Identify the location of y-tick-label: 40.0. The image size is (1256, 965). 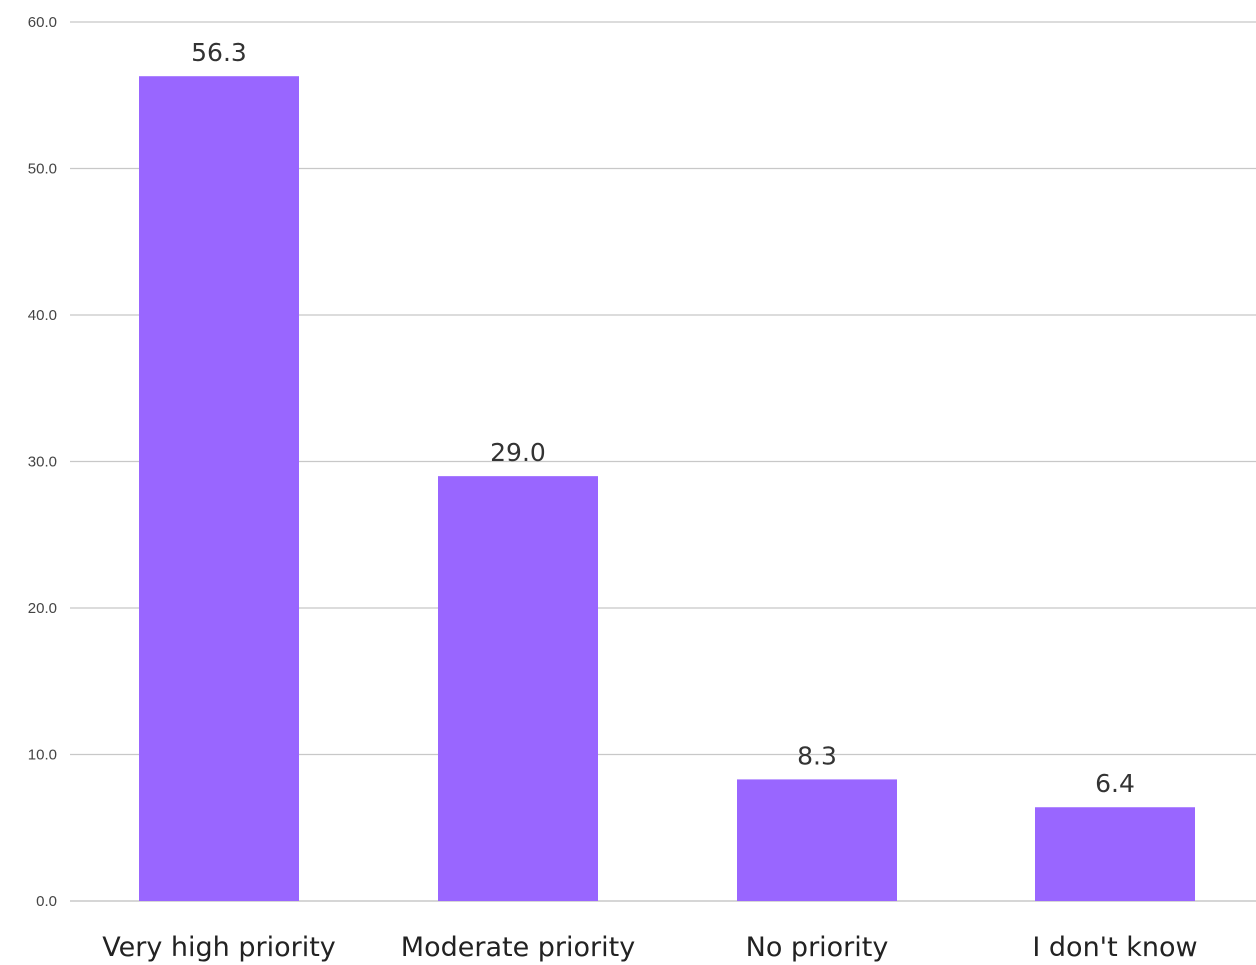
(42, 315).